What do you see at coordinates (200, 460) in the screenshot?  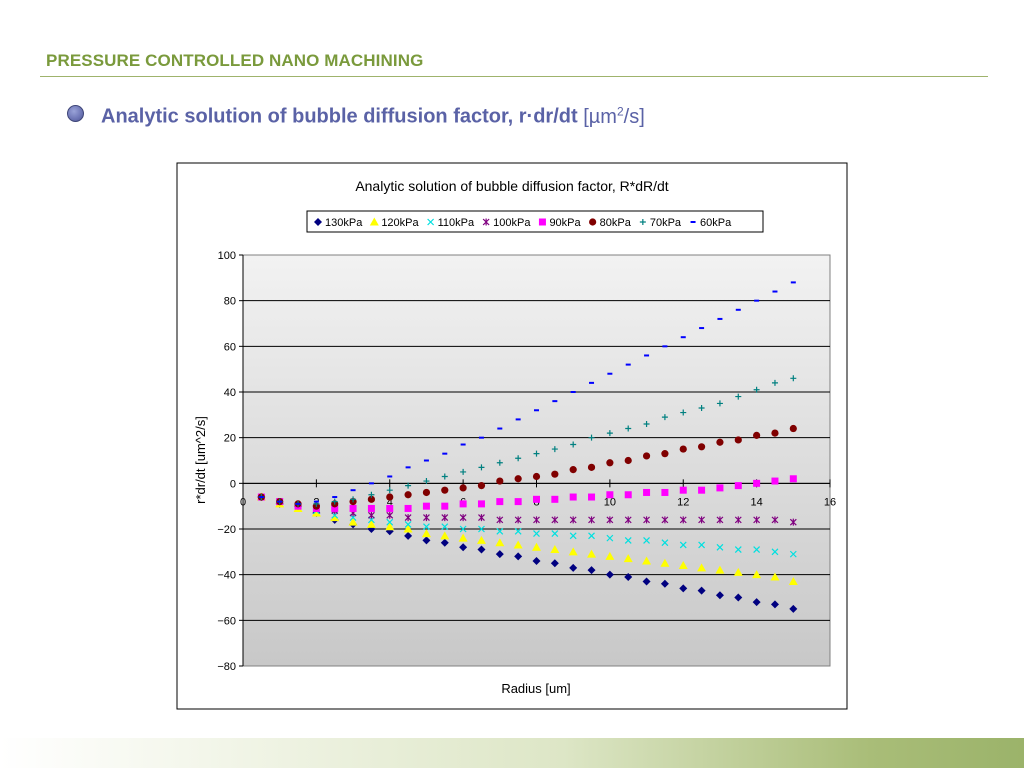 I see `y-axis-label: r*dr/dt [um^2/s]` at bounding box center [200, 460].